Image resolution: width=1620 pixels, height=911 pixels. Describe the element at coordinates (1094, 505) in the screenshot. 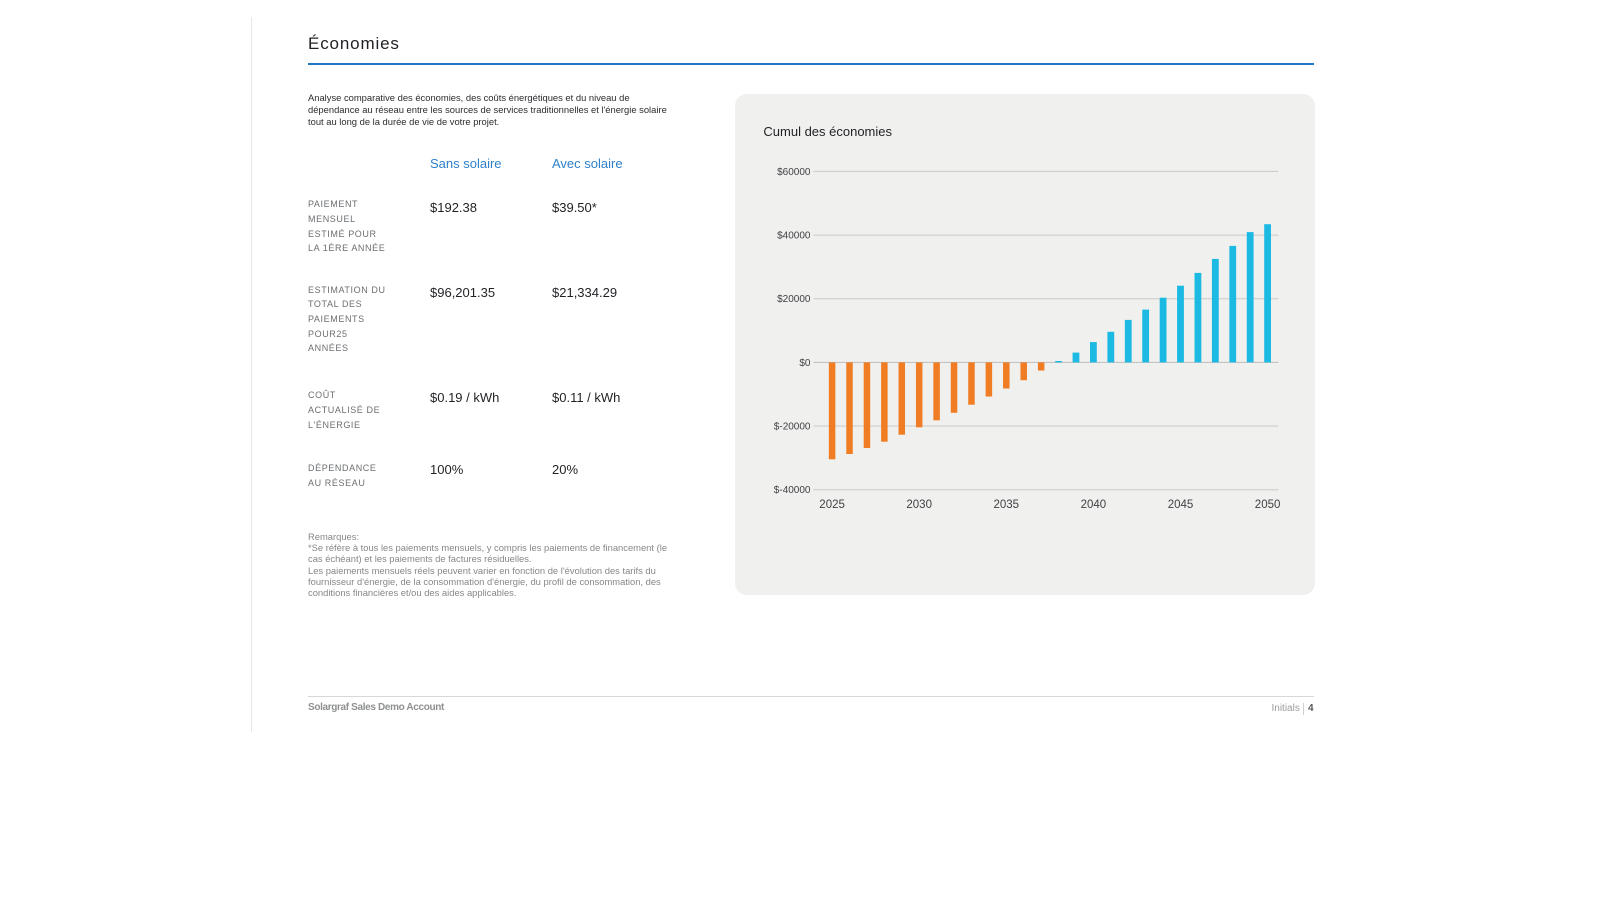

I see `svg-text: 2040` at that location.